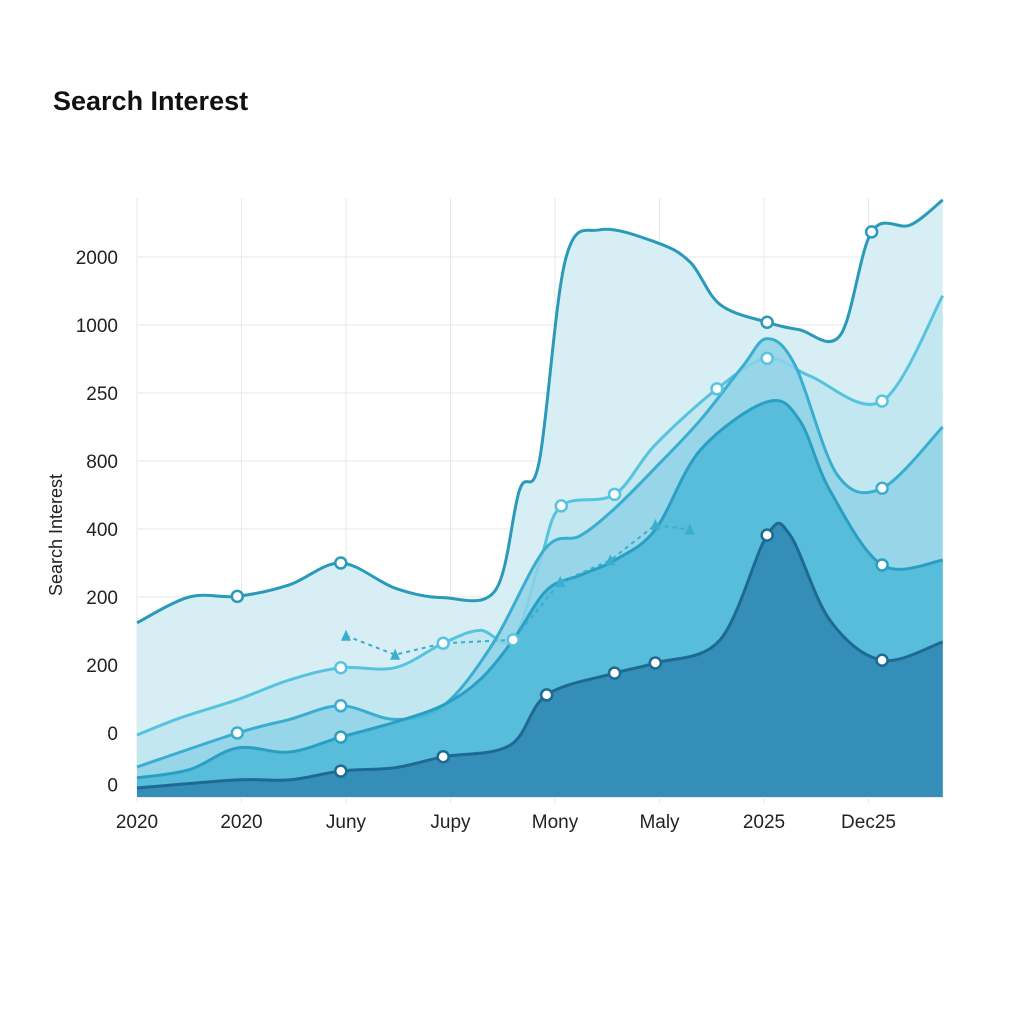 This screenshot has width=1024, height=1024. Describe the element at coordinates (102, 462) in the screenshot. I see `y-tick-label: 800` at that location.